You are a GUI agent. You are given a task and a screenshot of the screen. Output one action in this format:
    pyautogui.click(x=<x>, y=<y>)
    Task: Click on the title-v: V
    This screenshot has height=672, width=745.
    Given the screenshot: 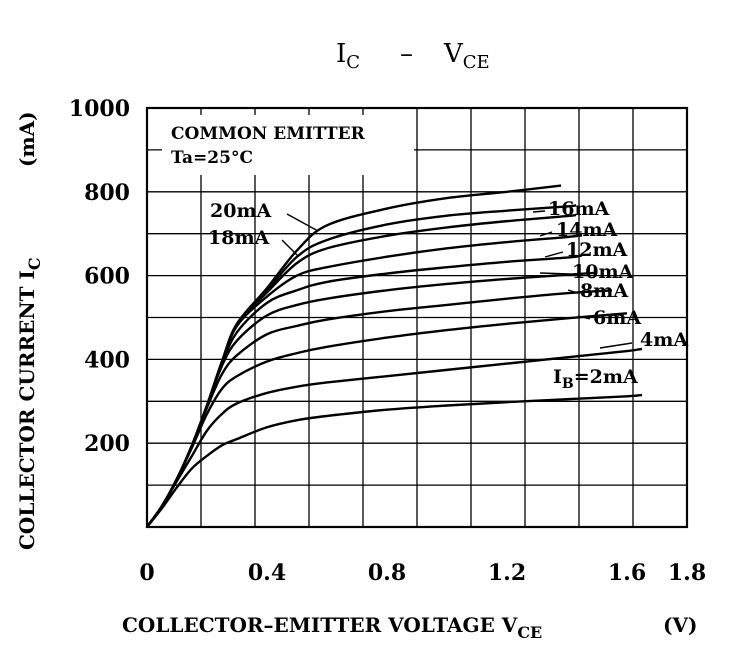 What is the action you would take?
    pyautogui.click(x=453, y=54)
    